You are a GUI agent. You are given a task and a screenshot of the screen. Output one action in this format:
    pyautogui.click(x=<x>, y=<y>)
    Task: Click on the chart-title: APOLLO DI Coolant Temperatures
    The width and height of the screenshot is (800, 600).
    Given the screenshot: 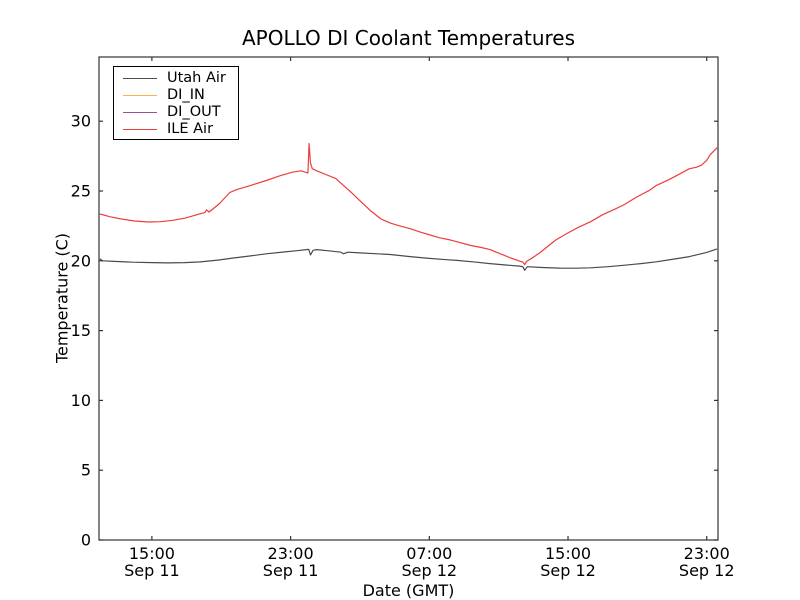 What is the action you would take?
    pyautogui.click(x=408, y=38)
    